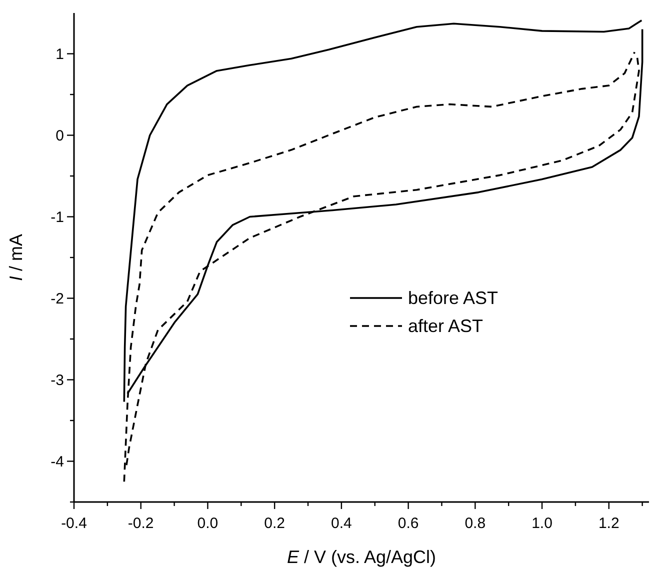  What do you see at coordinates (60, 54) in the screenshot?
I see `y-tick-label: 1` at bounding box center [60, 54].